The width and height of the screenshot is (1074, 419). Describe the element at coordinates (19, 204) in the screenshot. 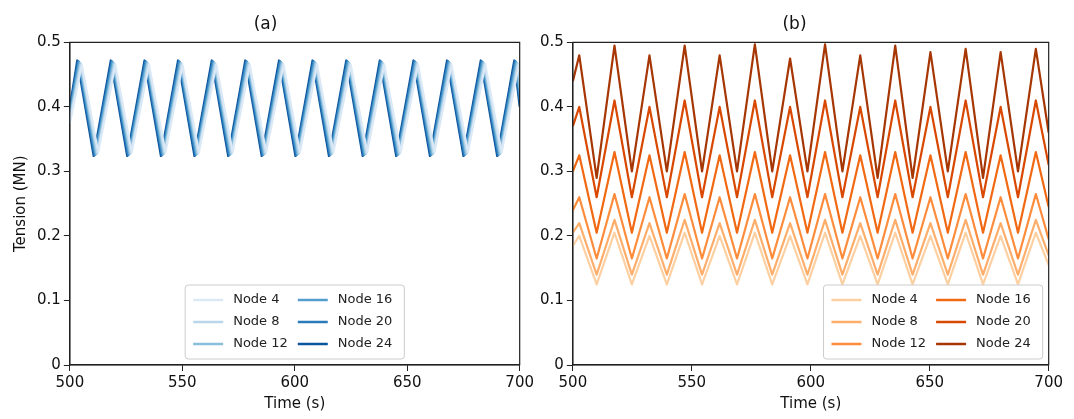

I see `y-axis-title: Tension (MN)` at that location.